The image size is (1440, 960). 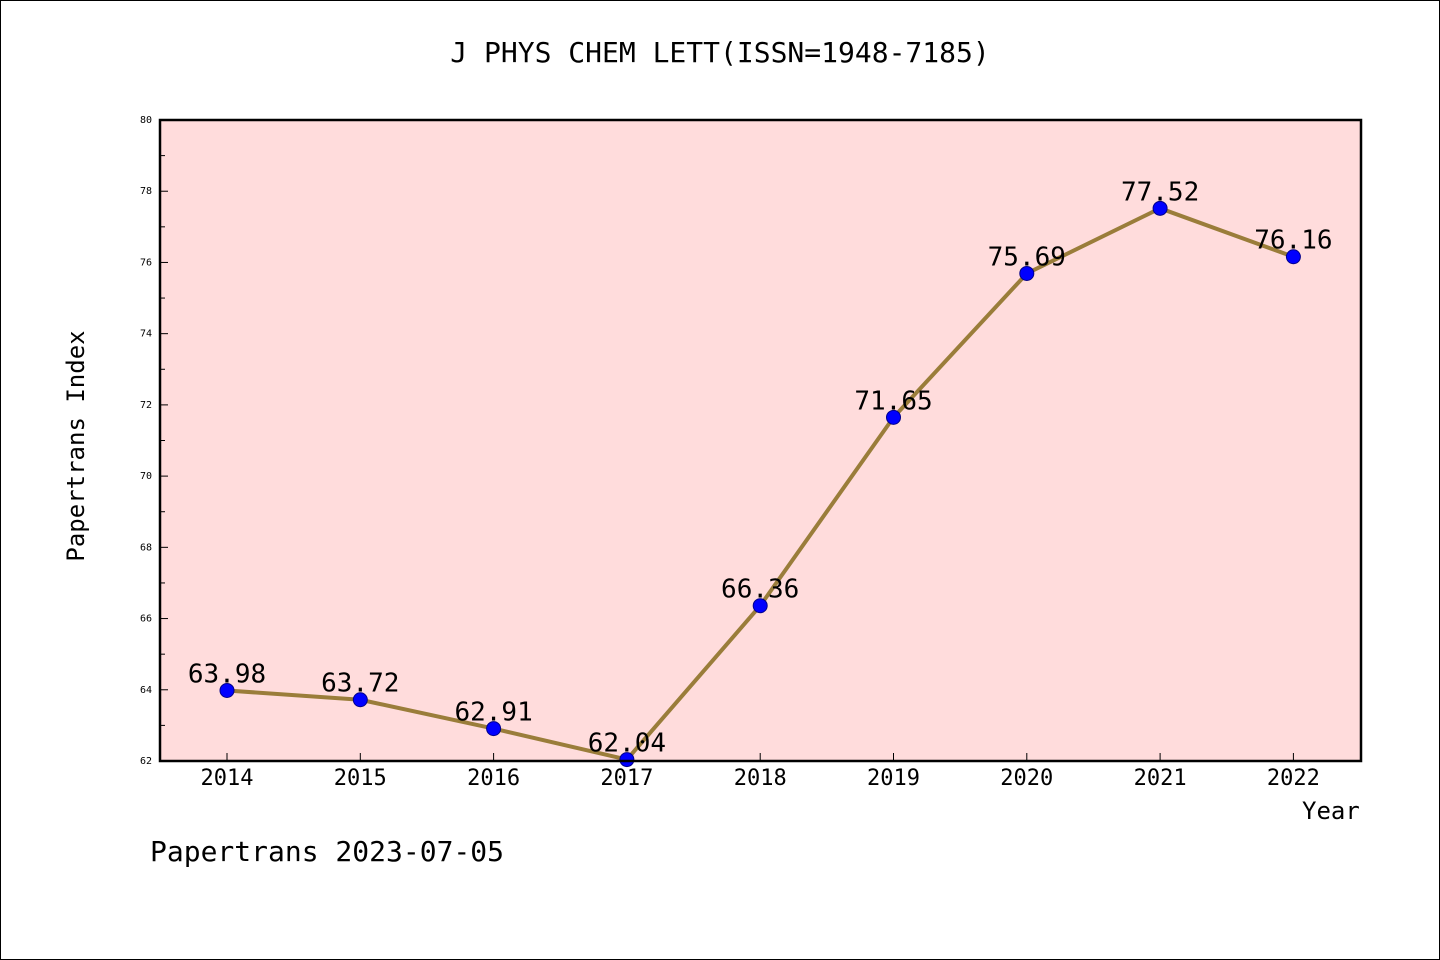 I want to click on y-tick-label: 80, so click(x=146, y=120).